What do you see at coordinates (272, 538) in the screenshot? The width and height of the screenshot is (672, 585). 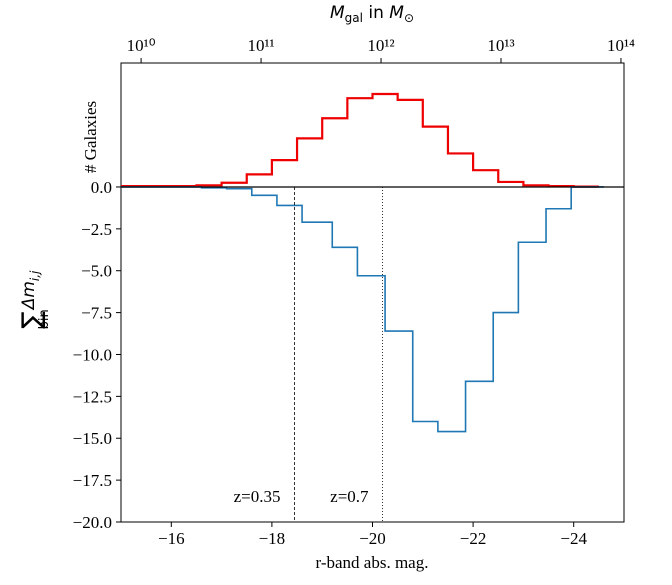 I see `x-tick-label: −18` at bounding box center [272, 538].